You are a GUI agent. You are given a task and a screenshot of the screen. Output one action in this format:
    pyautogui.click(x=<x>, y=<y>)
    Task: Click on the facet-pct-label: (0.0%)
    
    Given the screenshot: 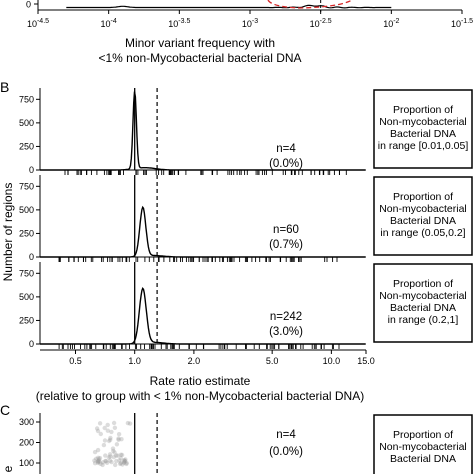 What is the action you would take?
    pyautogui.click(x=286, y=164)
    